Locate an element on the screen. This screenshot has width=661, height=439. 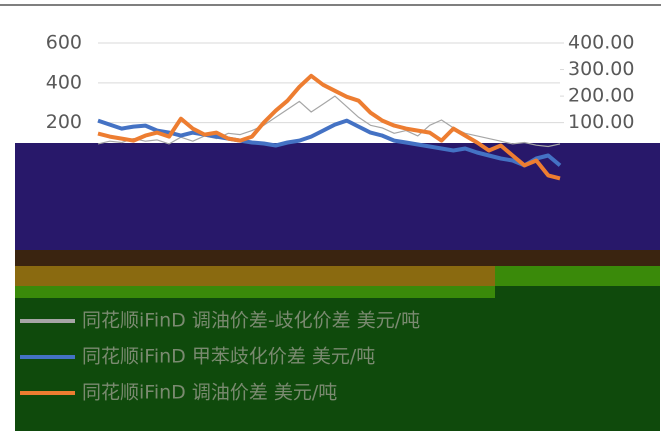
y2-tick-label: 300.00 is located at coordinates (601, 69).